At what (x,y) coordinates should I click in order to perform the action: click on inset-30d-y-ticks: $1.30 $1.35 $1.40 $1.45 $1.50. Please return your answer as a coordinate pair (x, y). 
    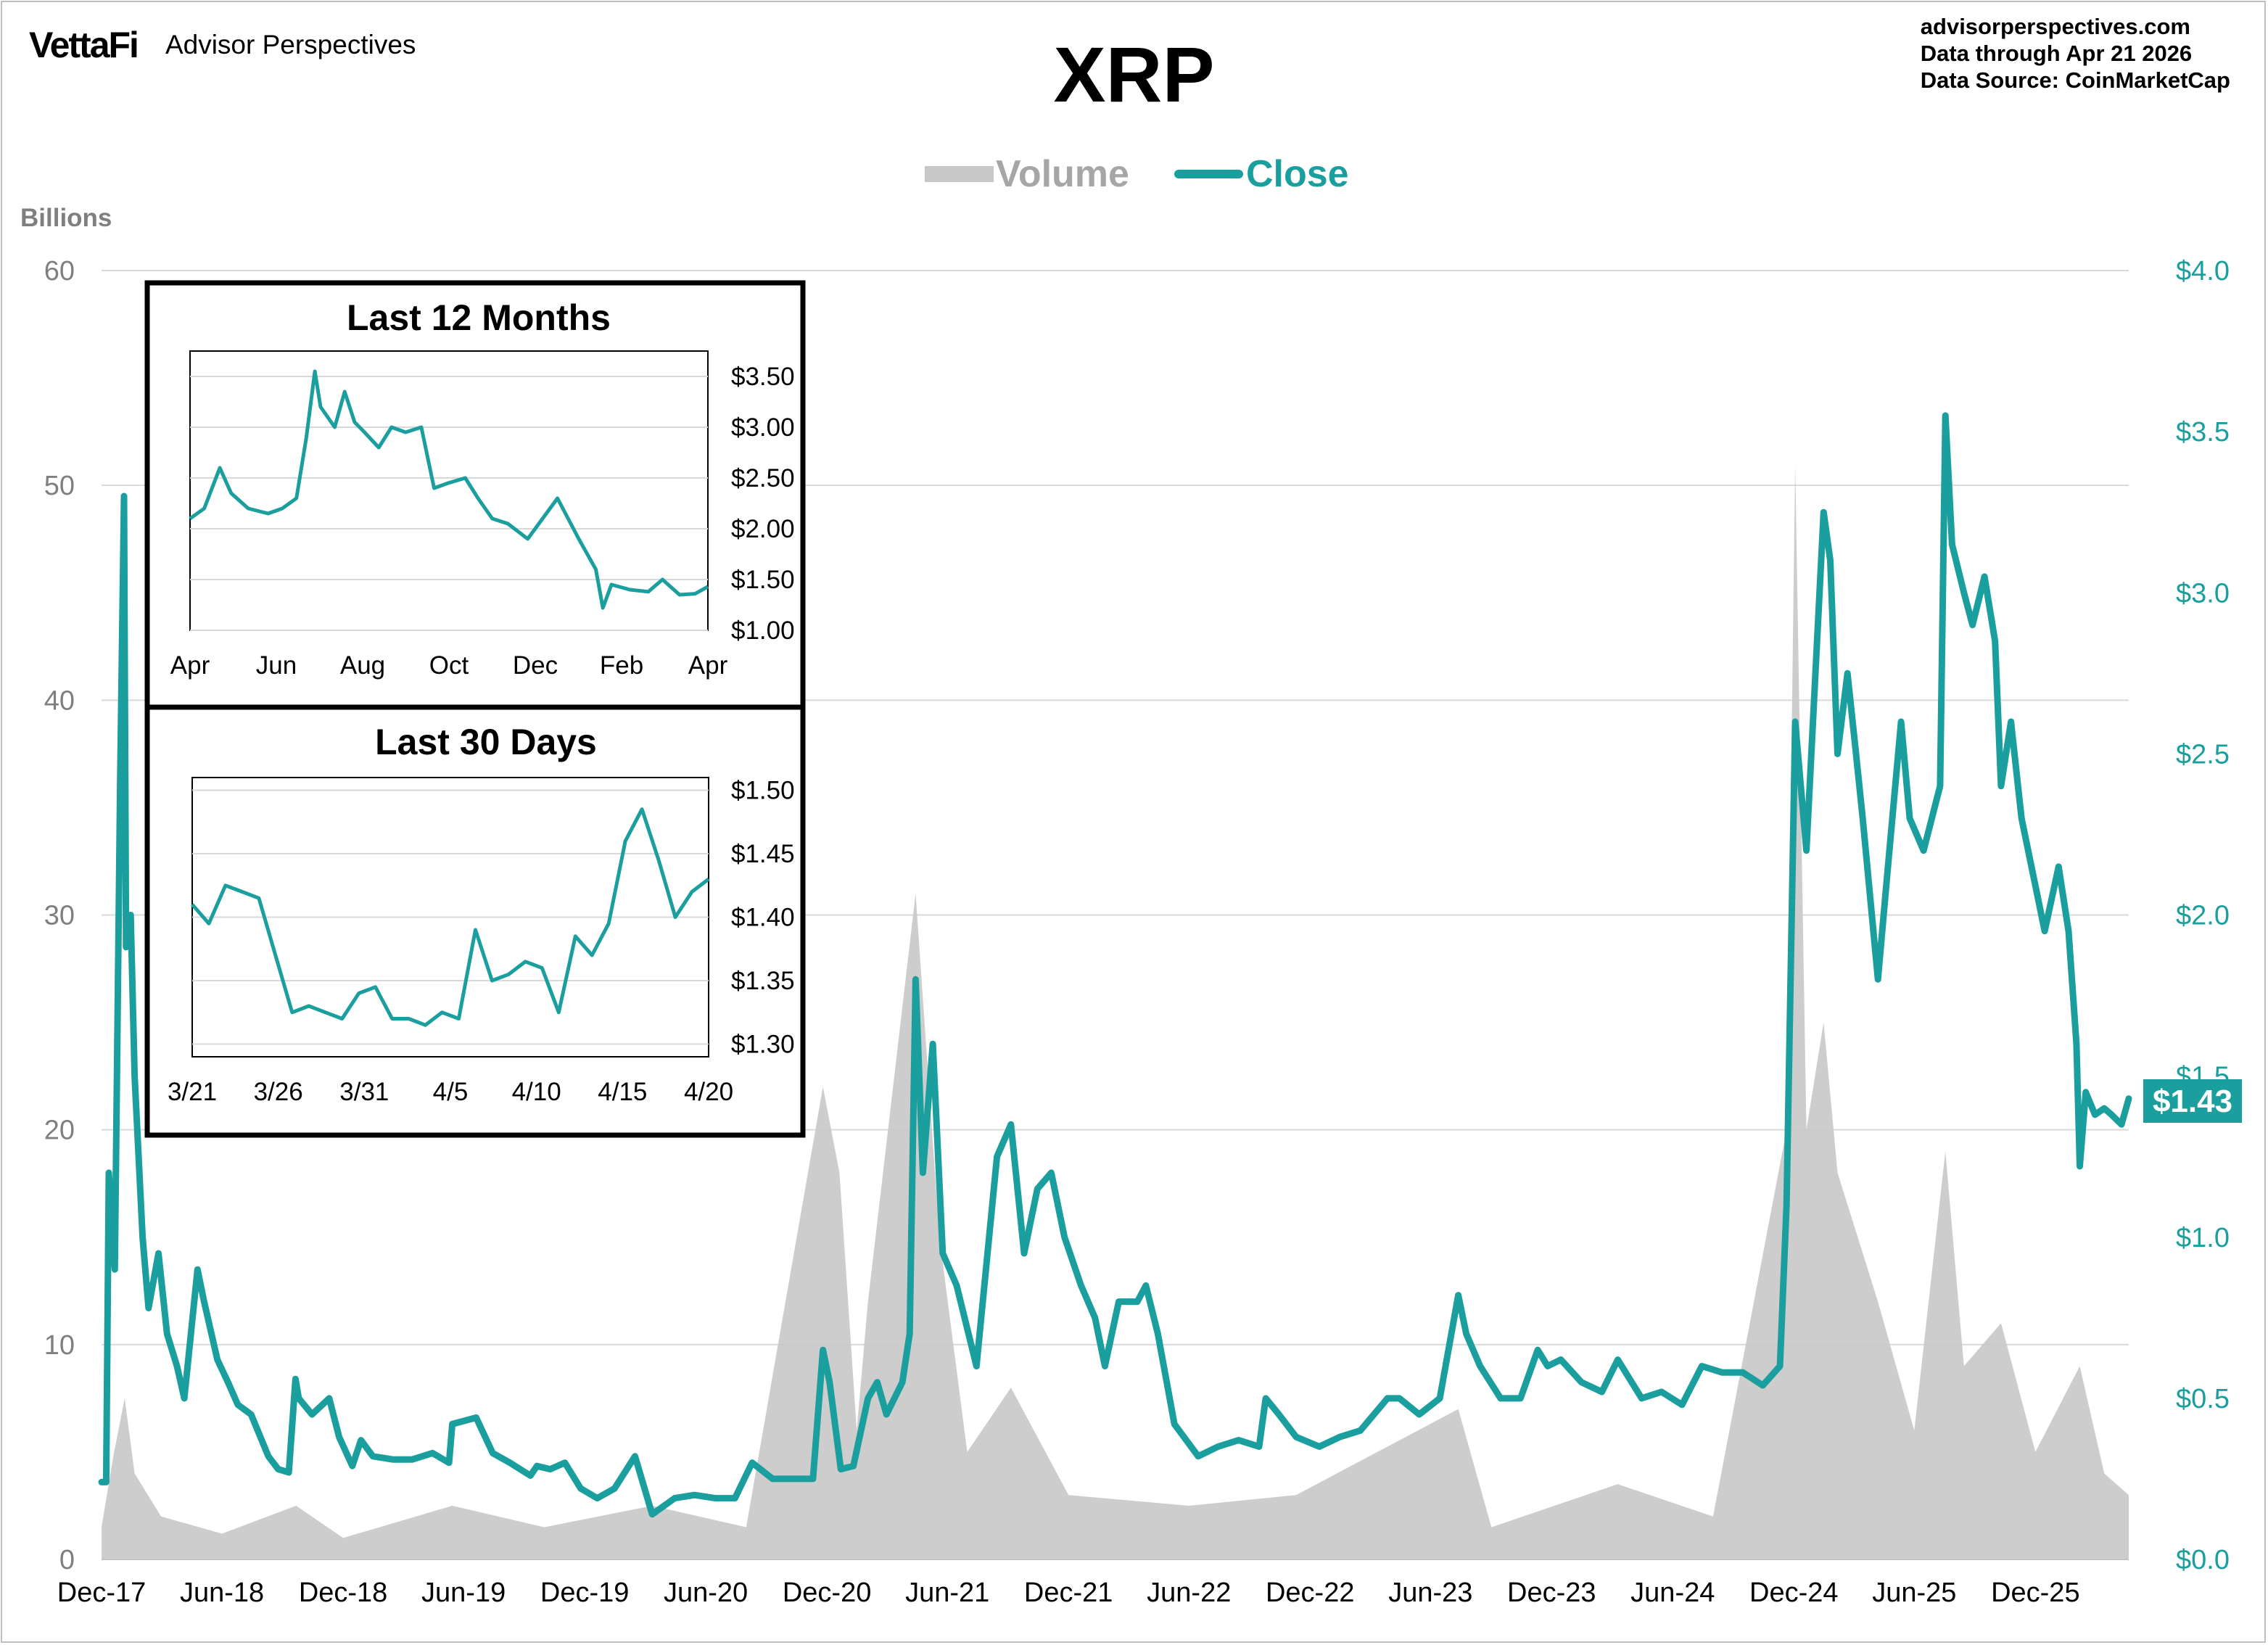
    Looking at the image, I should click on (763, 918).